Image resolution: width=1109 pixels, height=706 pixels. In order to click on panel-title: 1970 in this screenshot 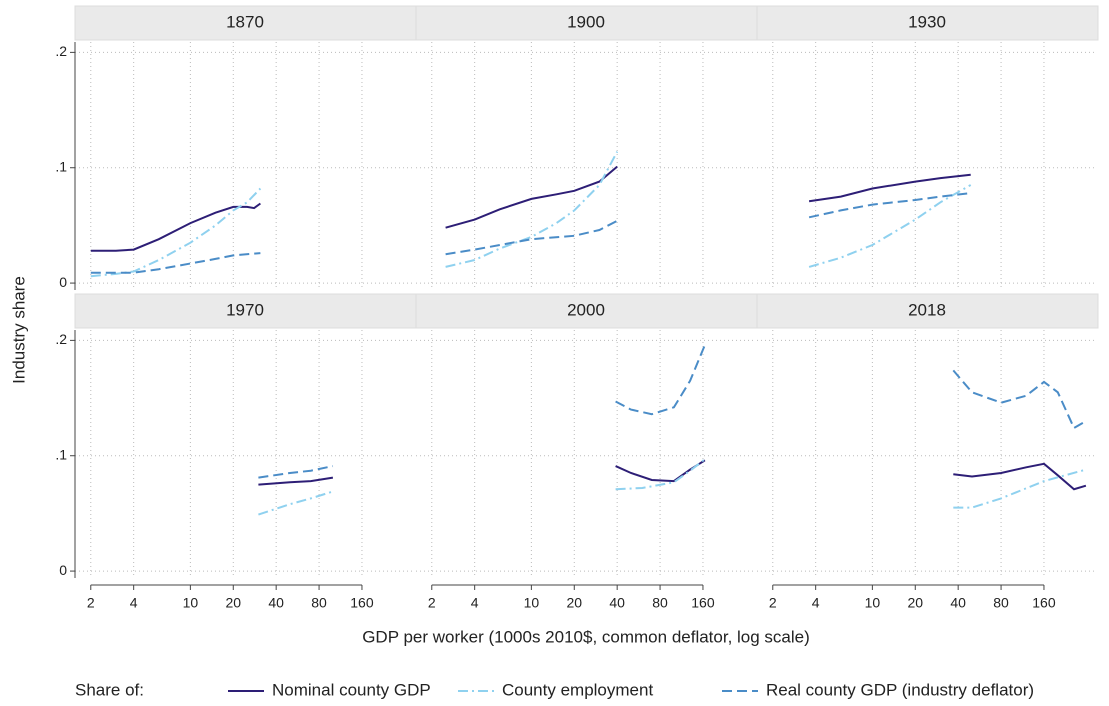, I will do `click(245, 309)`.